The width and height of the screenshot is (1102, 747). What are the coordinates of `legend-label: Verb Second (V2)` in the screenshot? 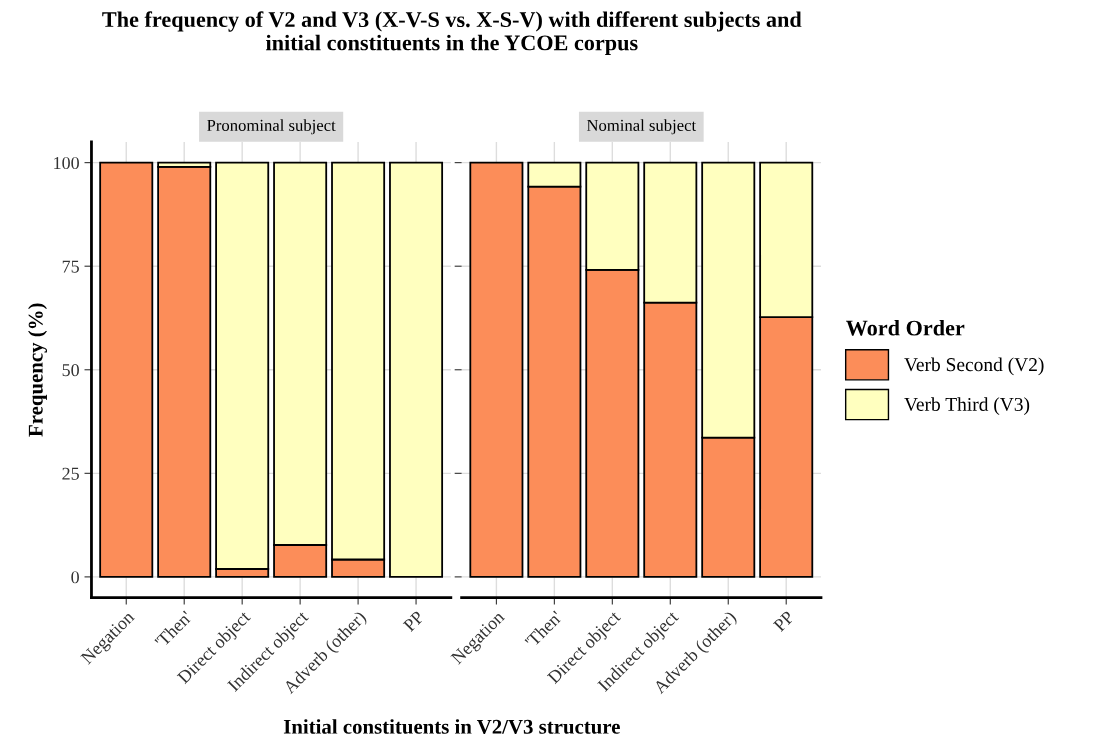 It's located at (974, 366).